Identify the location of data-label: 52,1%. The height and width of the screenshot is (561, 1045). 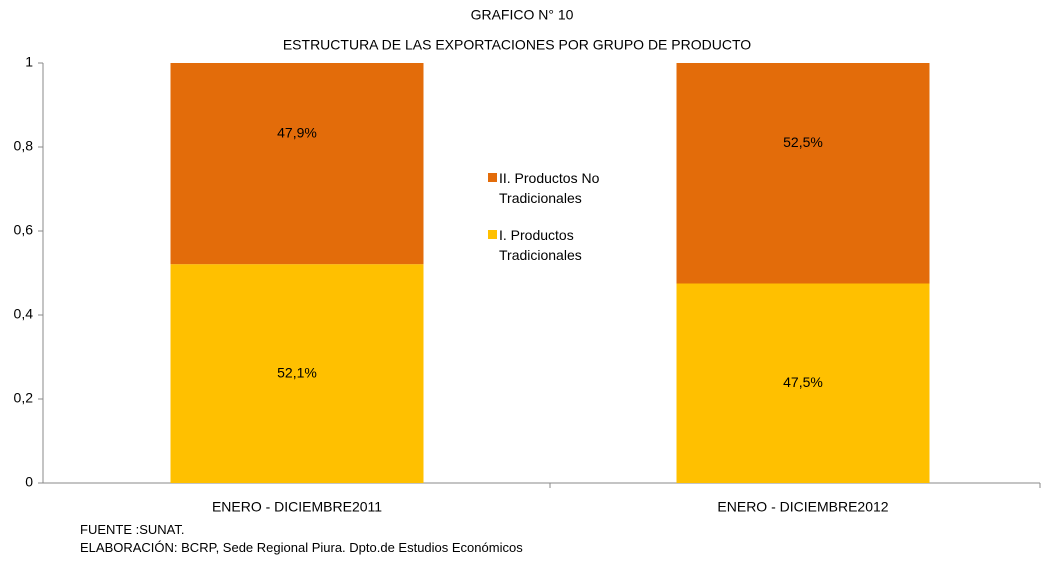
(297, 372).